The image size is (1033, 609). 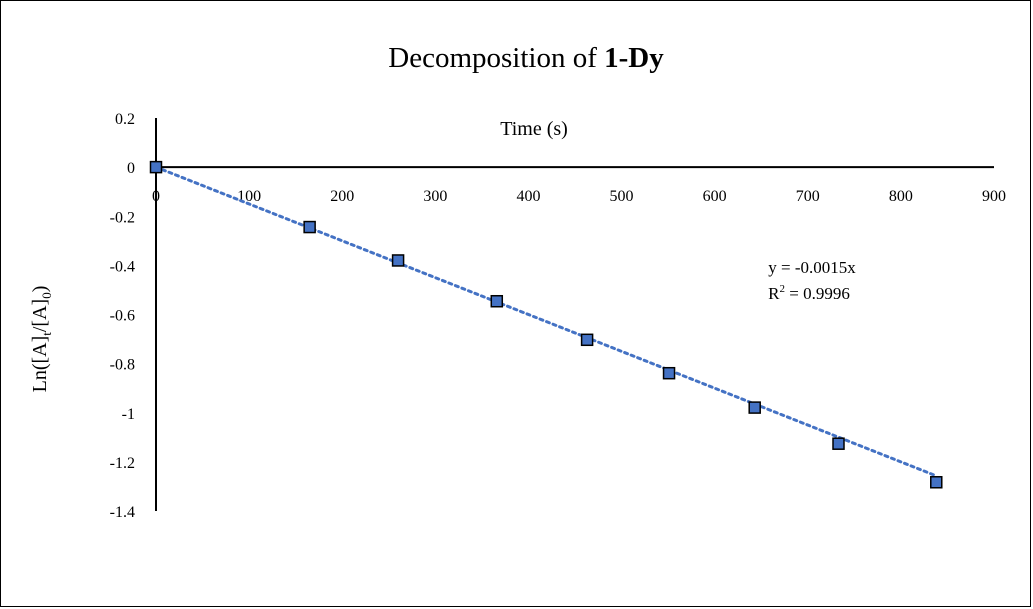 What do you see at coordinates (40, 315) in the screenshot?
I see `y-axis-label-mid: /[A]` at bounding box center [40, 315].